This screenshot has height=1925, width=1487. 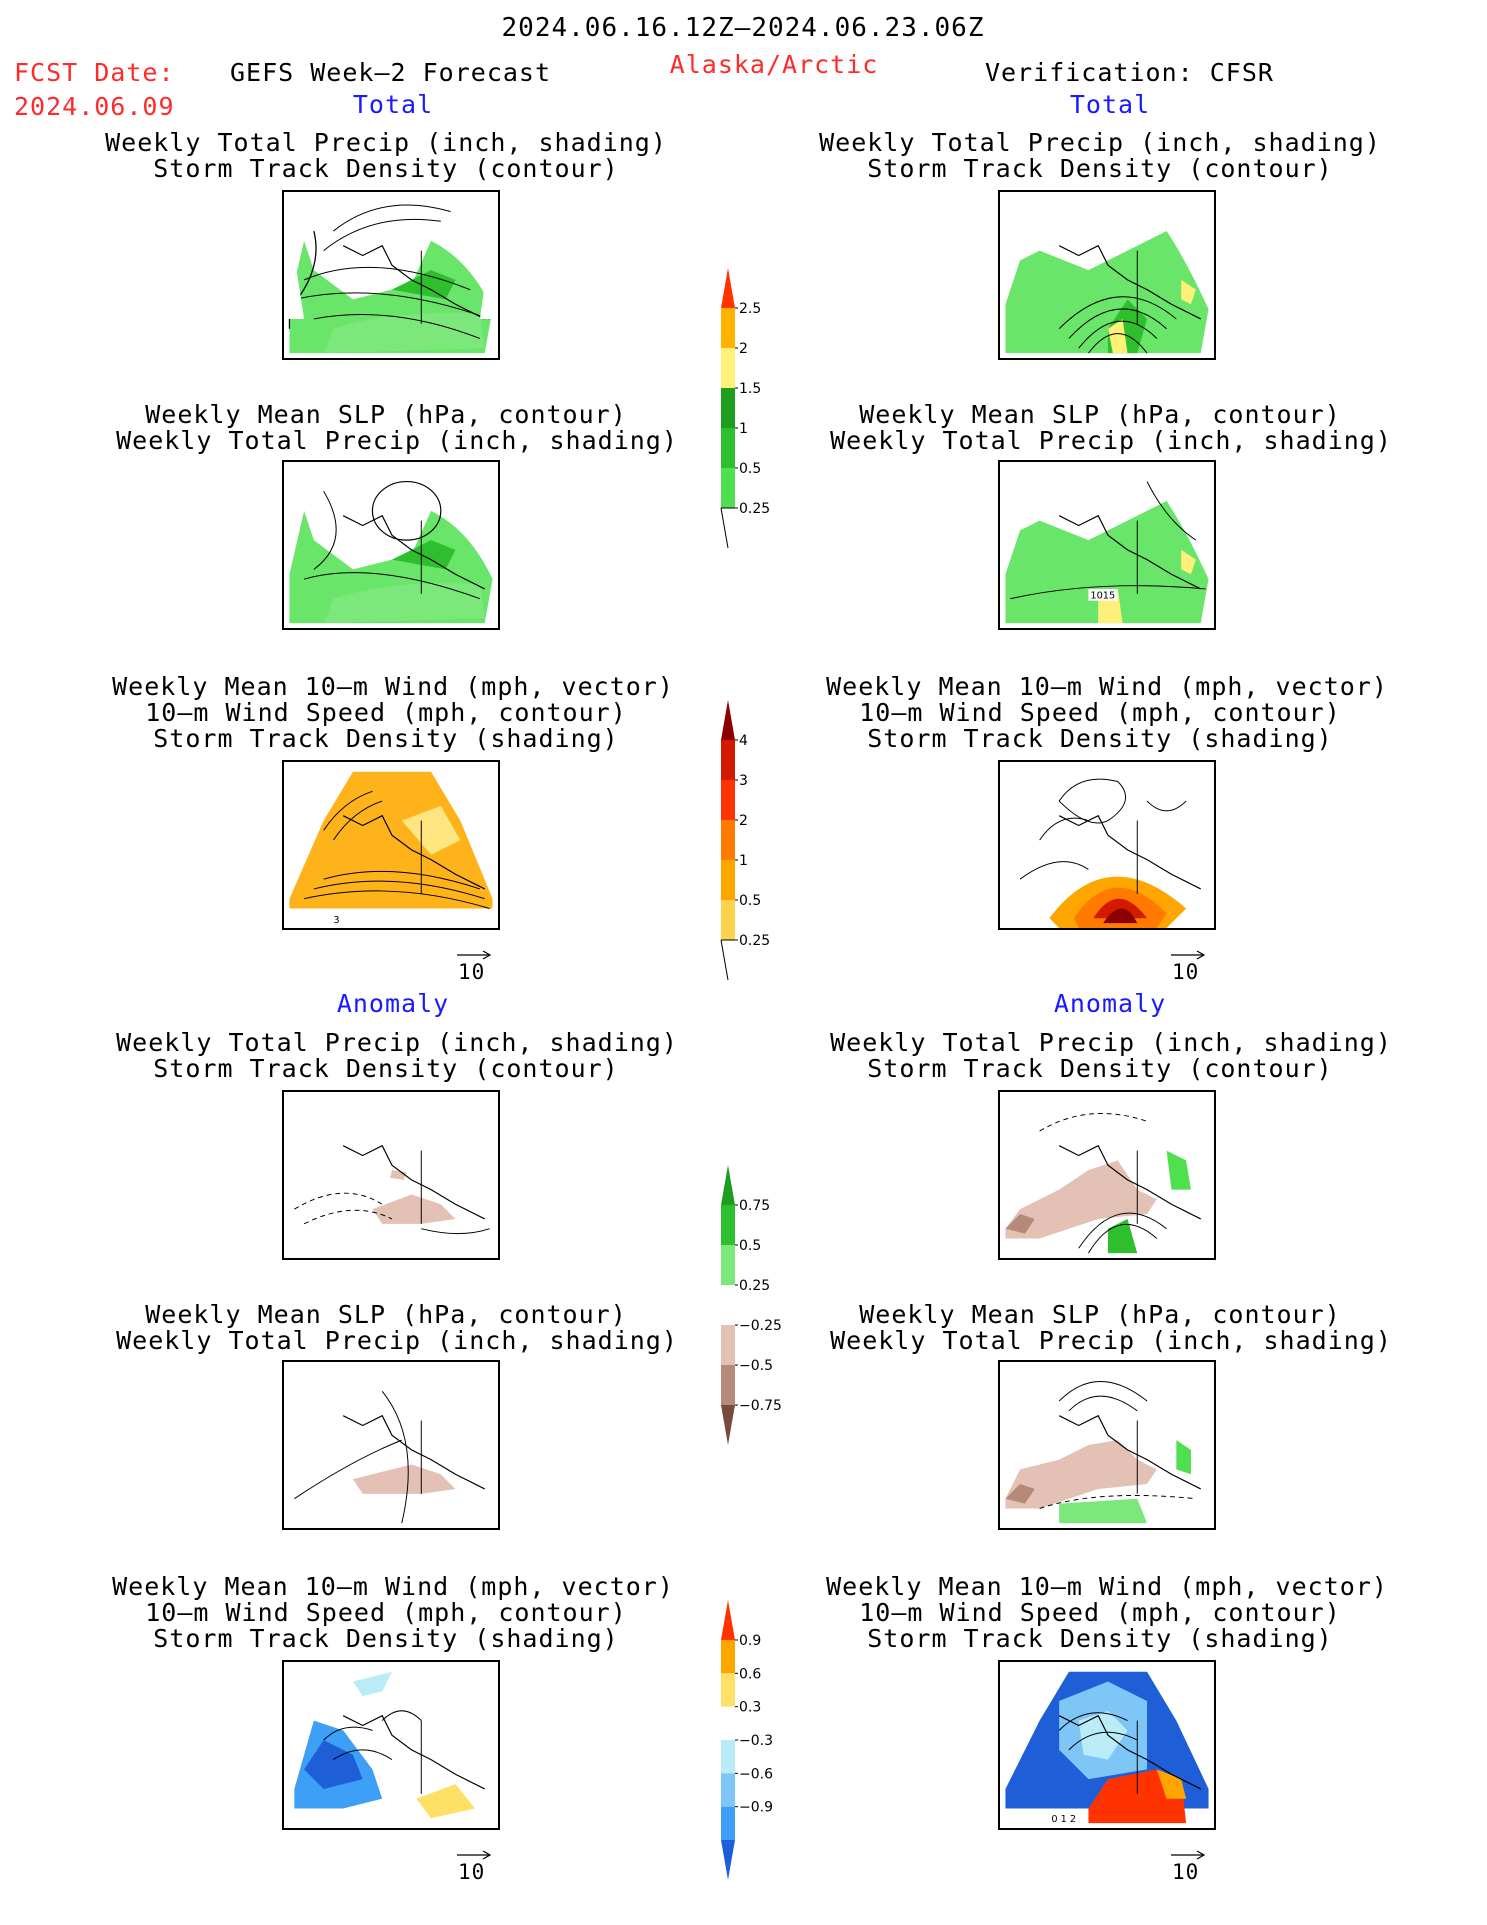 I want to click on title-r2-b: Weekly Total Precip (inch, shading), so click(x=1111, y=440).